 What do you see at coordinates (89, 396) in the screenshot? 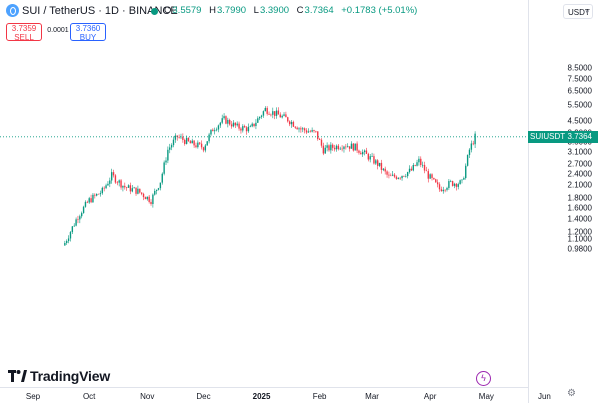
I see `time-tick-label: Oct` at bounding box center [89, 396].